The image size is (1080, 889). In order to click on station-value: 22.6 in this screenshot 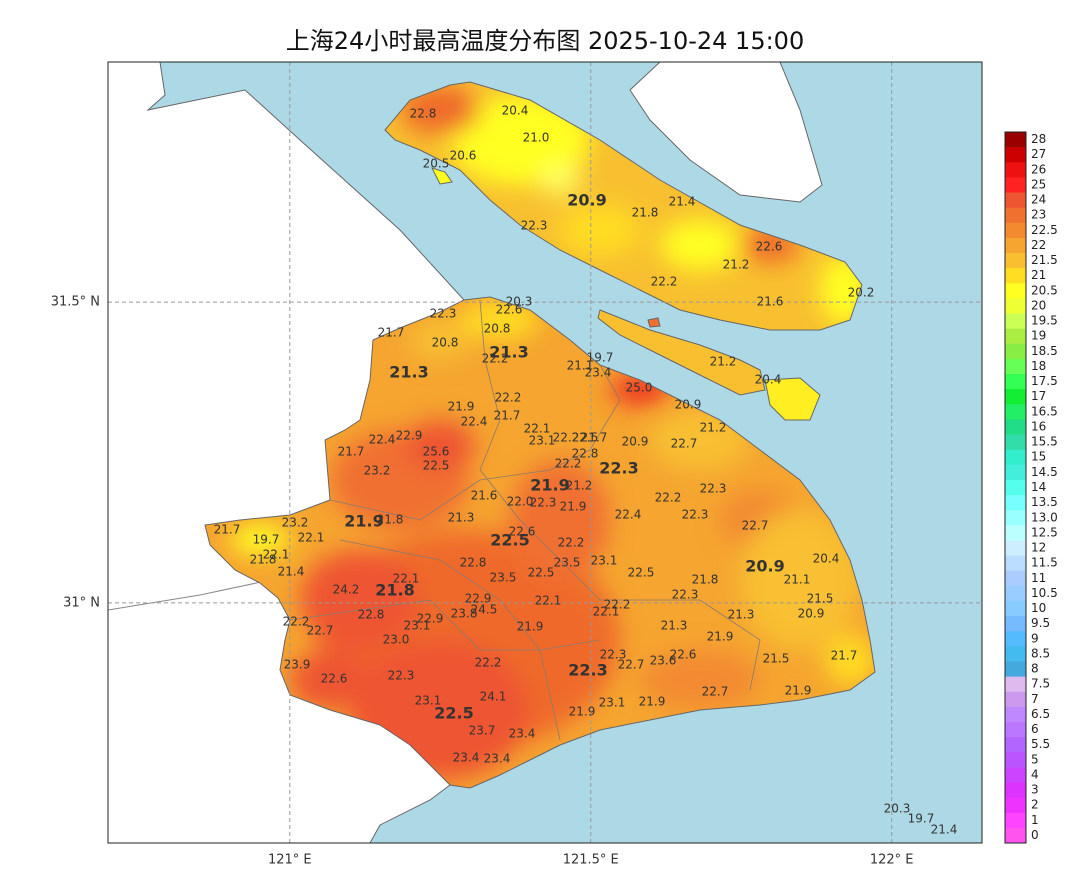, I will do `click(334, 679)`.